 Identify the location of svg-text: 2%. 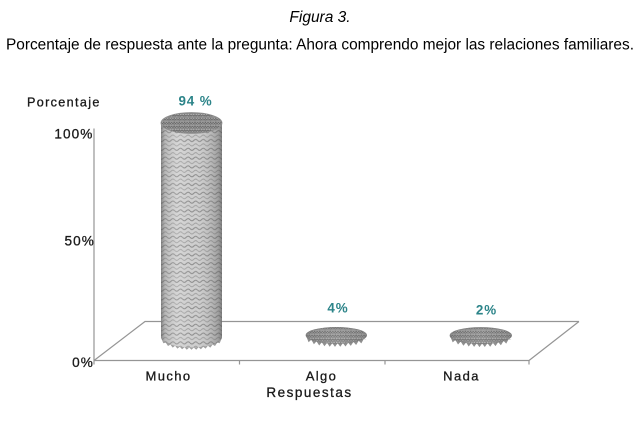
(486, 310).